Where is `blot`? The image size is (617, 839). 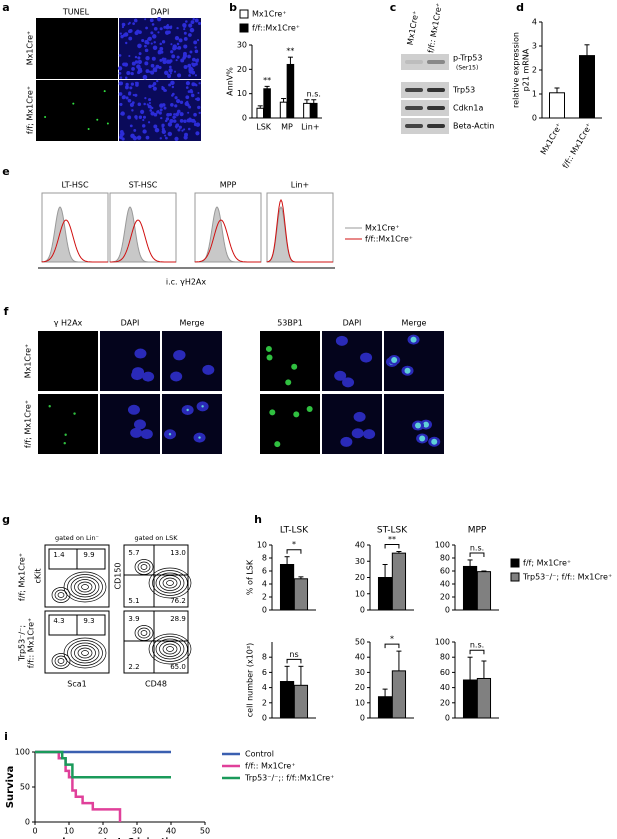 blot is located at coordinates (425, 62).